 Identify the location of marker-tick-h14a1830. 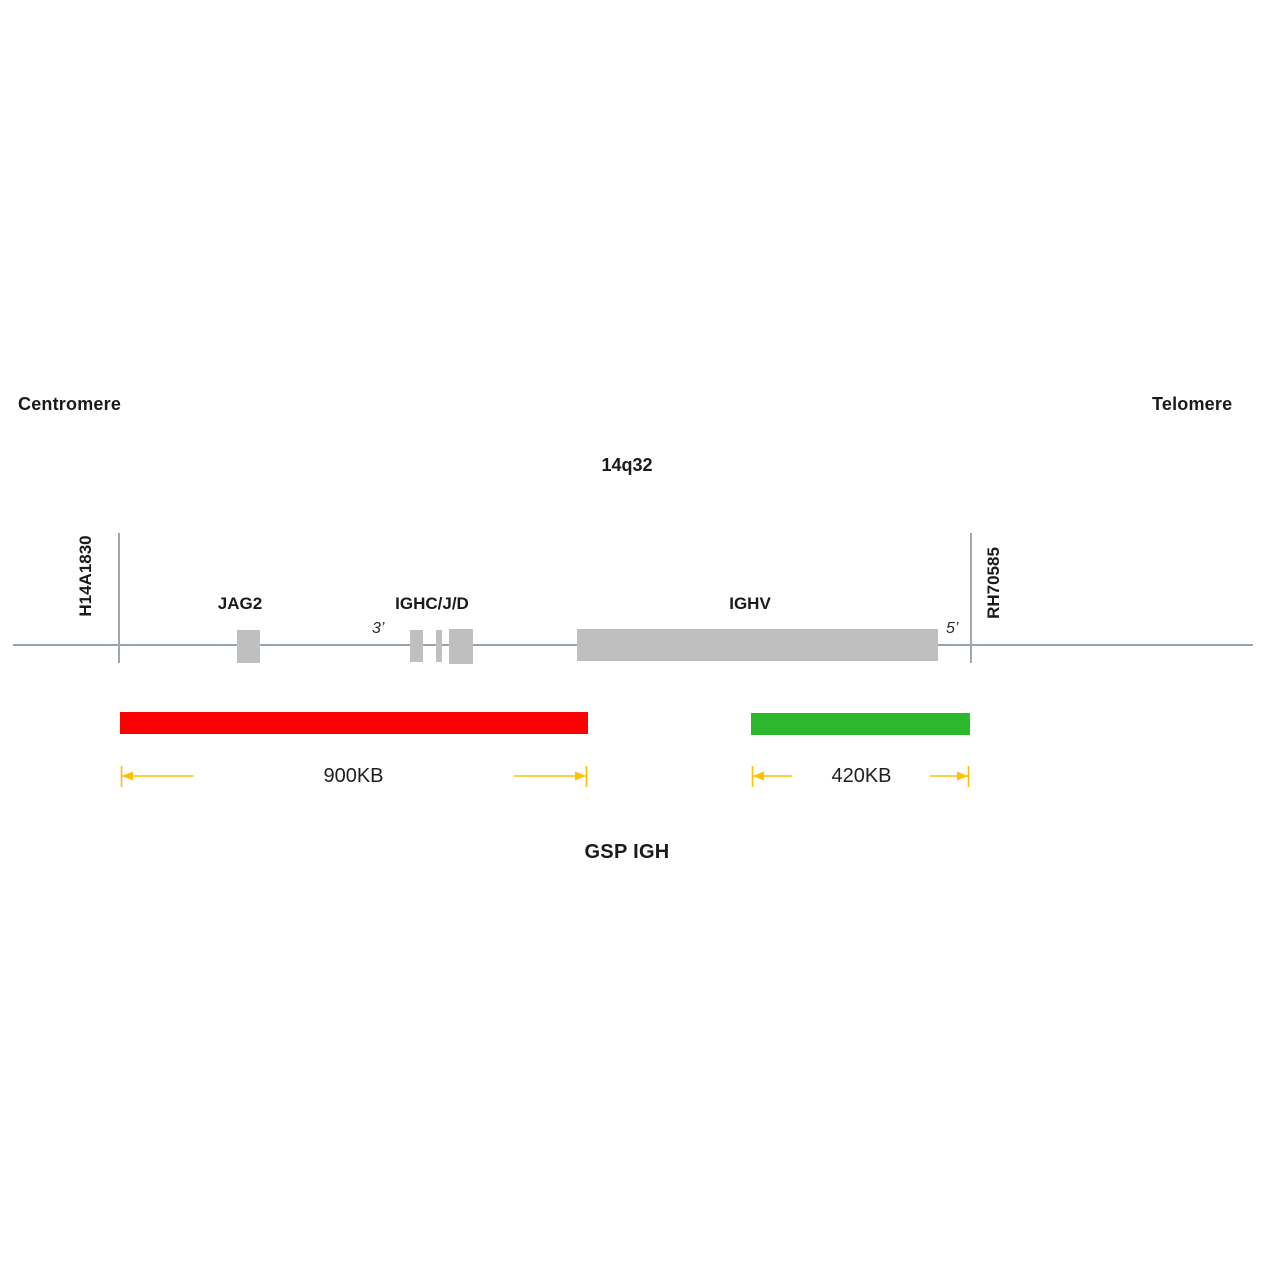
(119, 598).